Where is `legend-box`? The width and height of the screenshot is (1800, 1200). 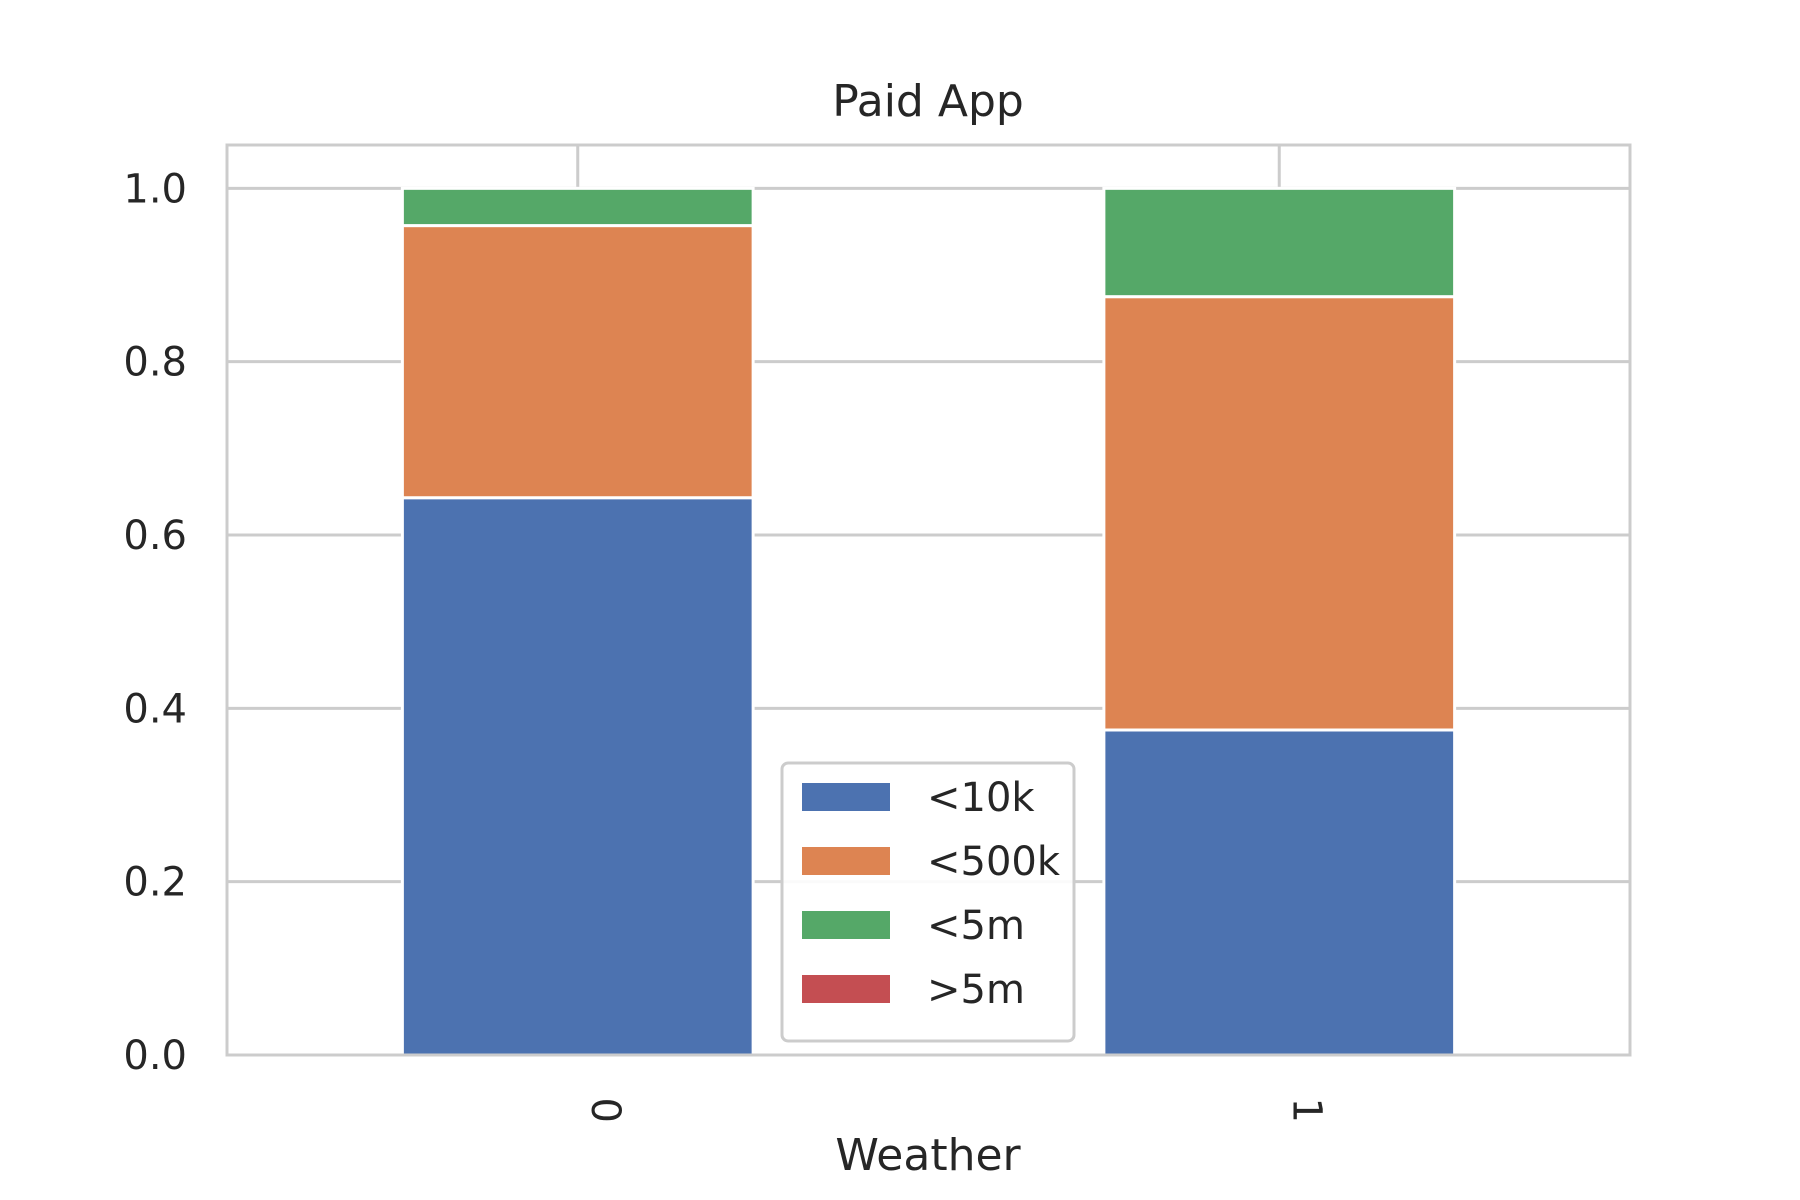
legend-box is located at coordinates (928, 902).